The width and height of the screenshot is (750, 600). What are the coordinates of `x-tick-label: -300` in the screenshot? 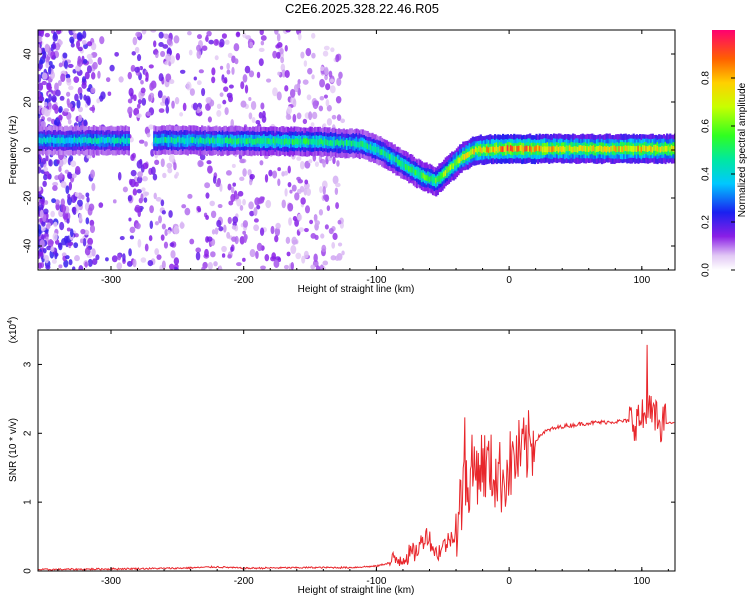 It's located at (111, 581).